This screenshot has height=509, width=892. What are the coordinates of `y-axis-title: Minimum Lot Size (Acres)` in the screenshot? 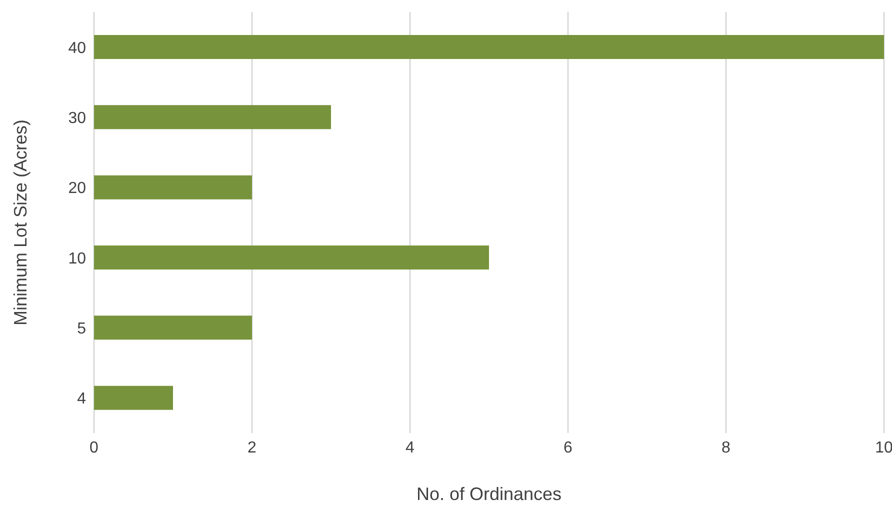 It's located at (20, 222).